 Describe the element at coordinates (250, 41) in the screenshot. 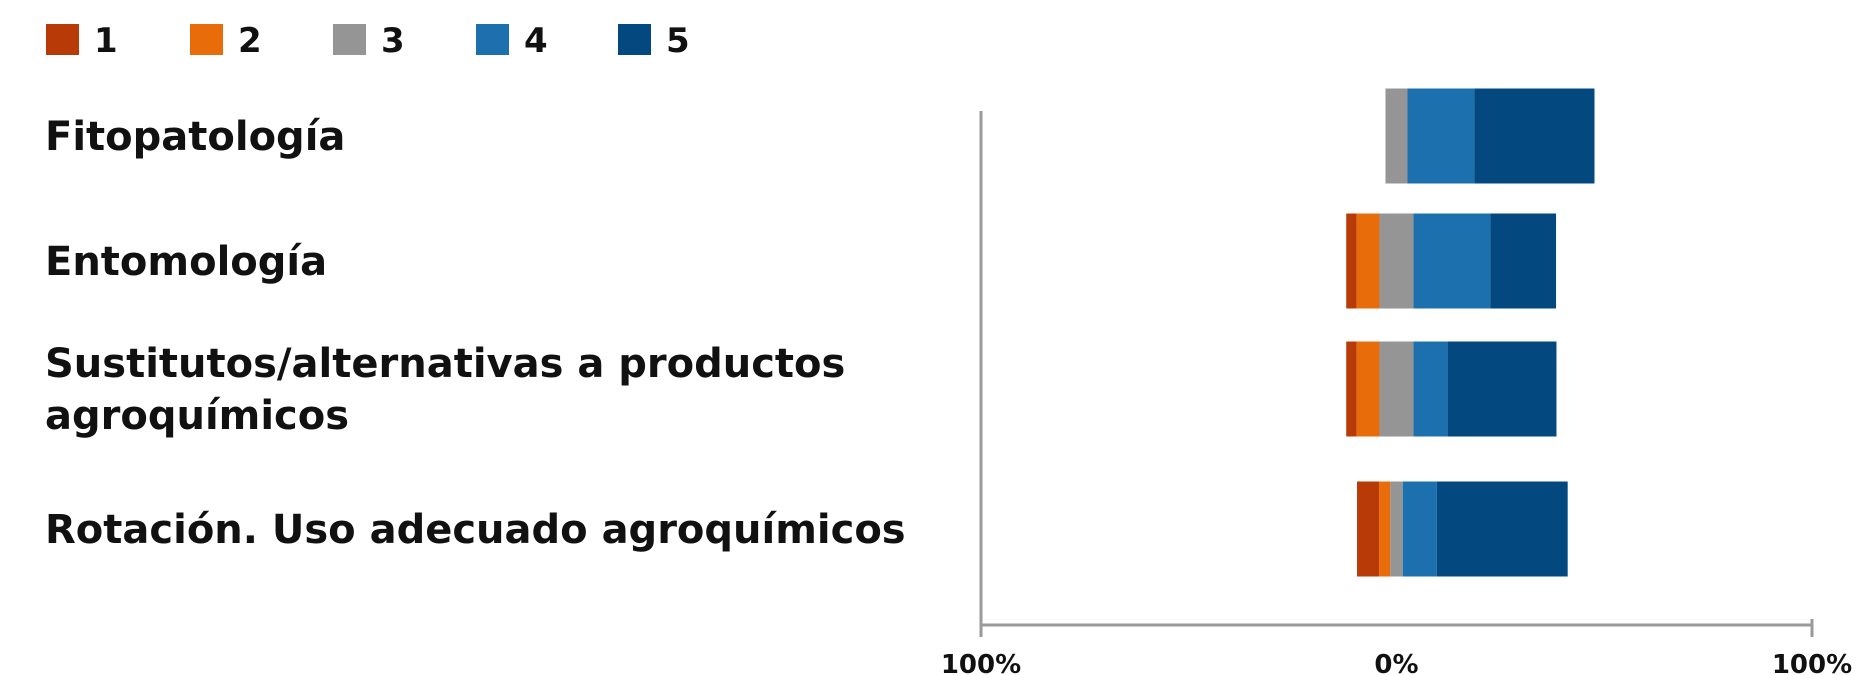

I see `legend-label: 2` at that location.